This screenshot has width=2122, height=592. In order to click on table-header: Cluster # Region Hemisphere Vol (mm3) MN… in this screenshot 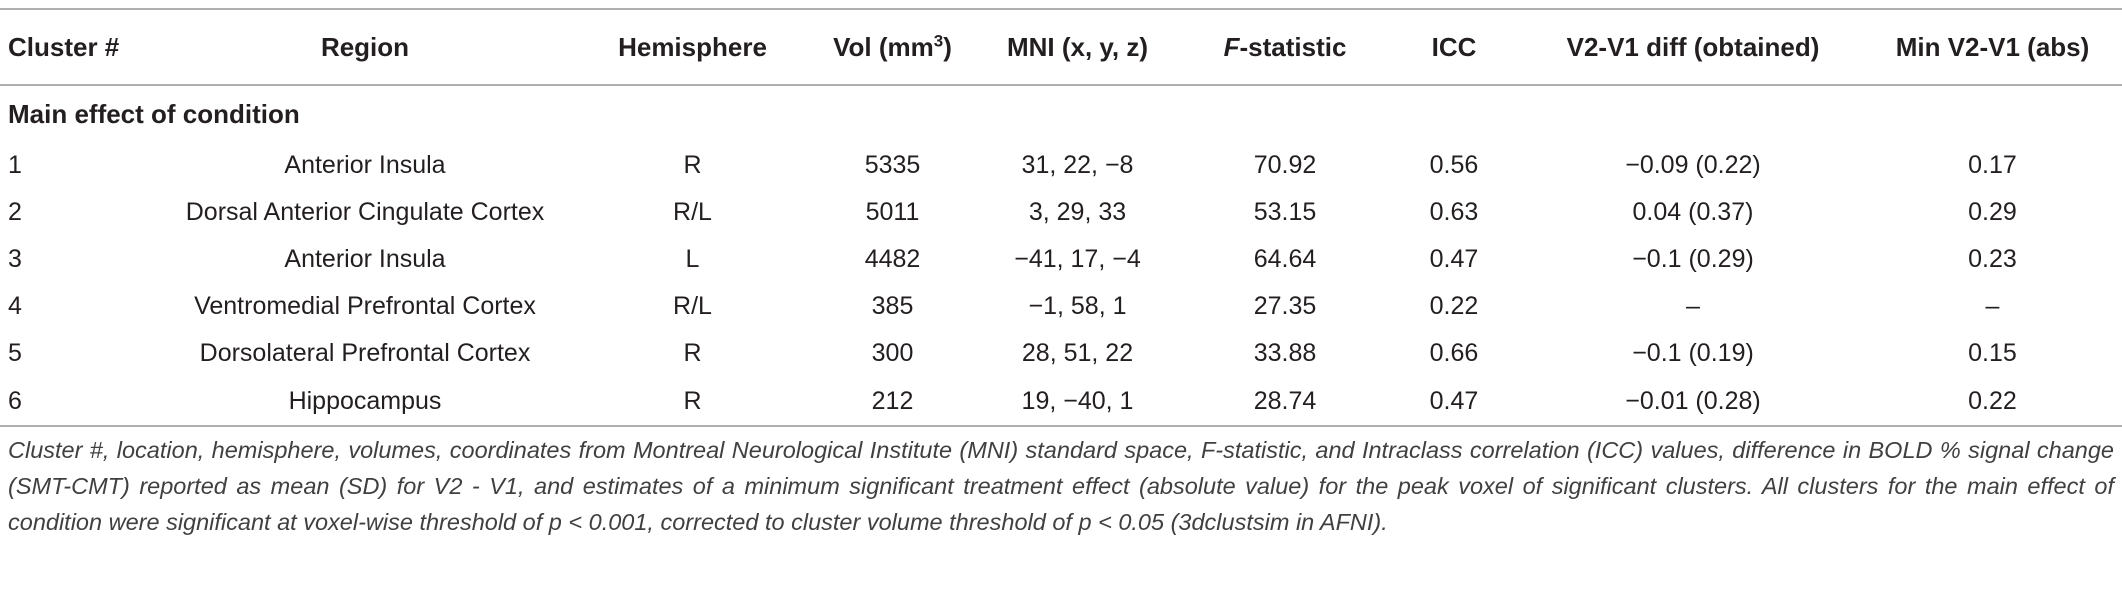, I will do `click(1061, 47)`.